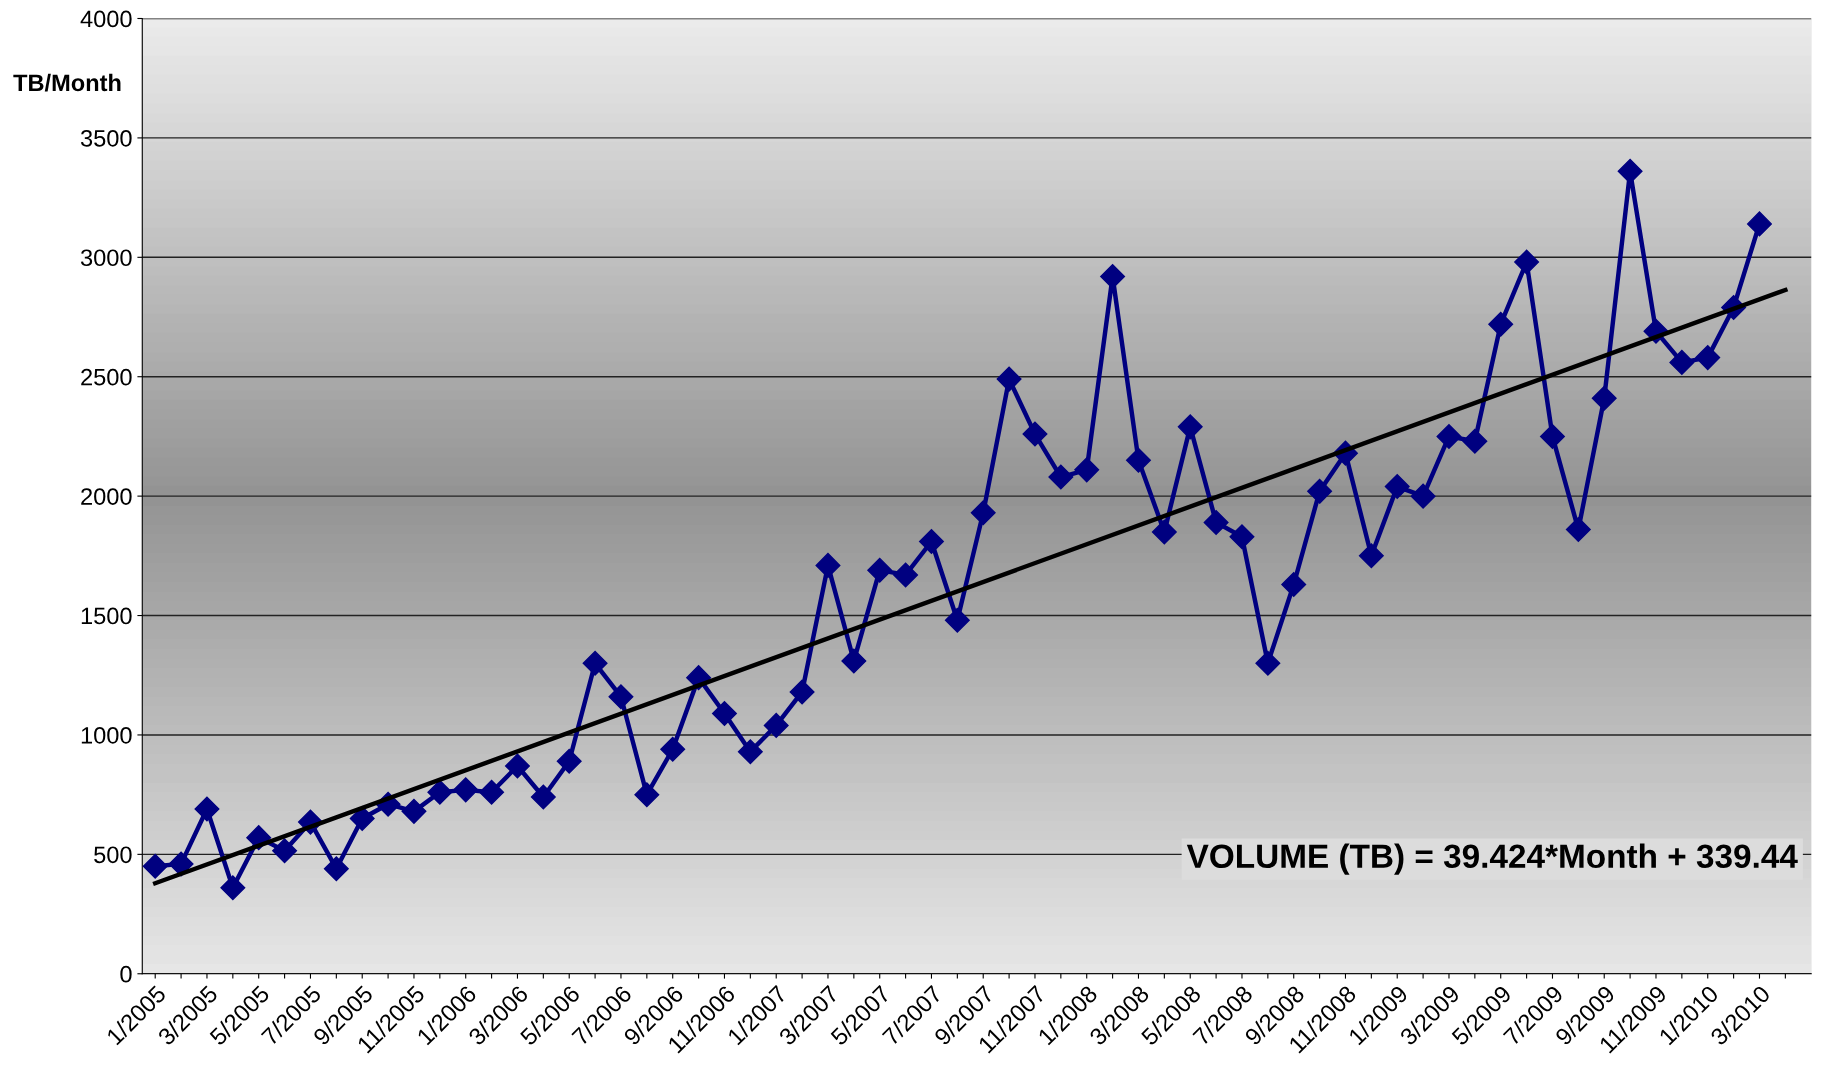 The width and height of the screenshot is (1824, 1088). What do you see at coordinates (106, 377) in the screenshot?
I see `y-tick-label: 2500` at bounding box center [106, 377].